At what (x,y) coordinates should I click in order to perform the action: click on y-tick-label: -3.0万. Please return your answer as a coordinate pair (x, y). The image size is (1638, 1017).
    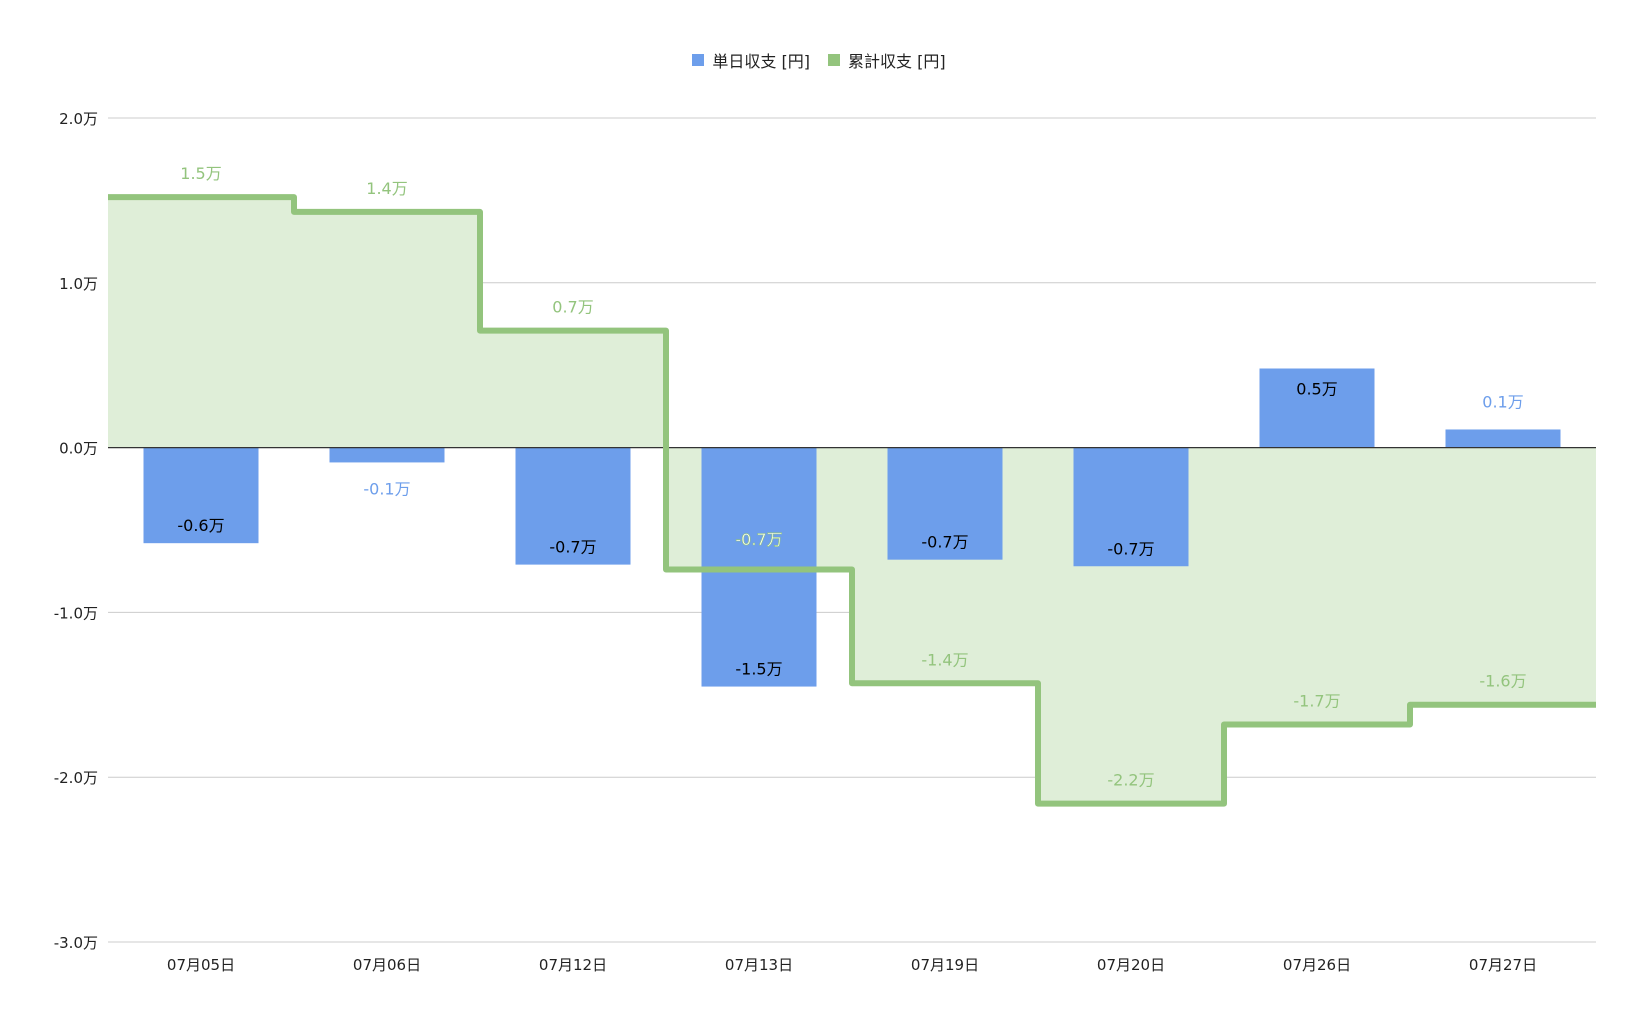
    Looking at the image, I should click on (76, 943).